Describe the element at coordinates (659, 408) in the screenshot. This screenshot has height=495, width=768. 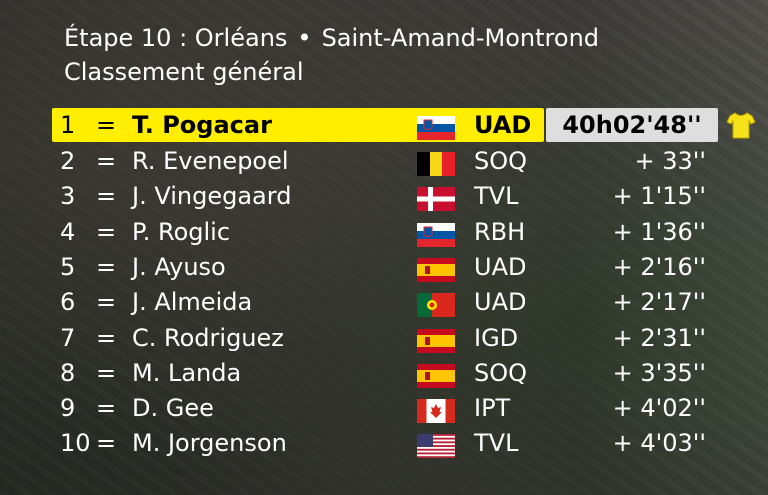
I see `time-gap: + 4'02''` at that location.